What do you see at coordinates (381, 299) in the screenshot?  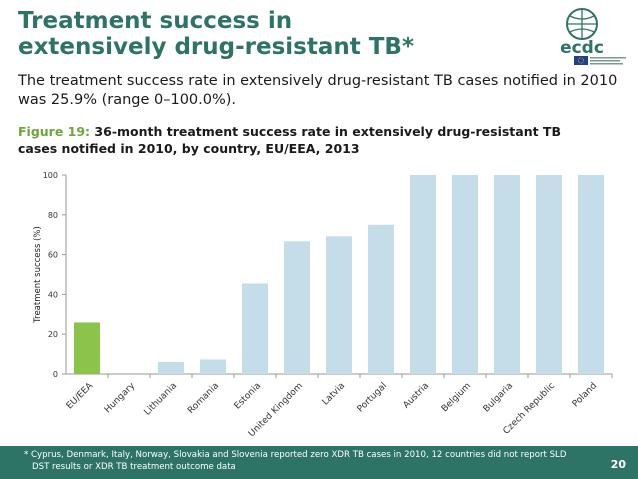 I see `bar-portugal` at bounding box center [381, 299].